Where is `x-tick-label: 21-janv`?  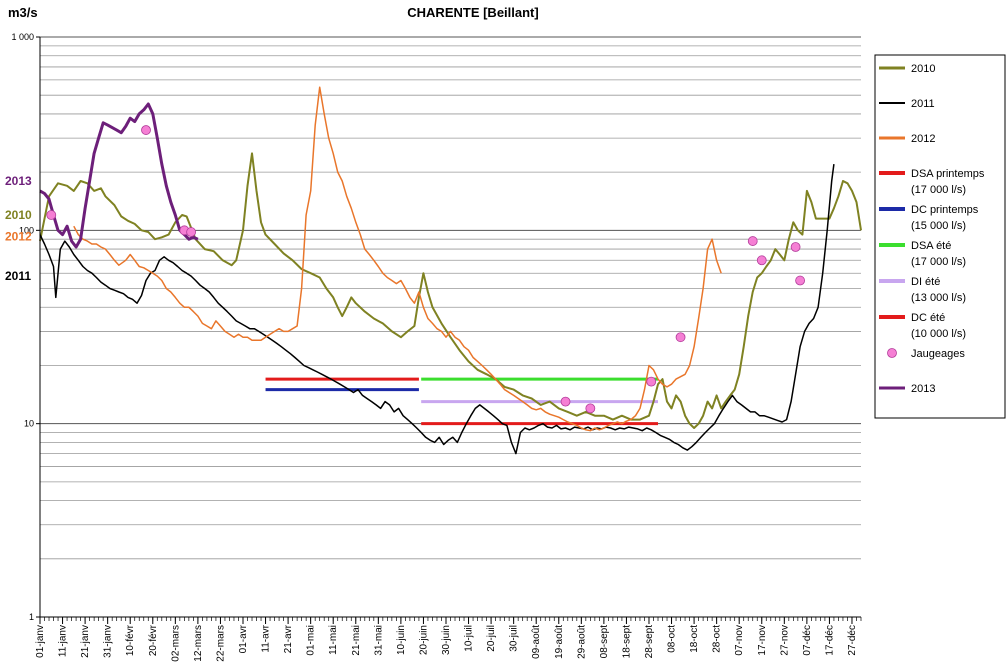 x-tick-label: 21-janv is located at coordinates (85, 641).